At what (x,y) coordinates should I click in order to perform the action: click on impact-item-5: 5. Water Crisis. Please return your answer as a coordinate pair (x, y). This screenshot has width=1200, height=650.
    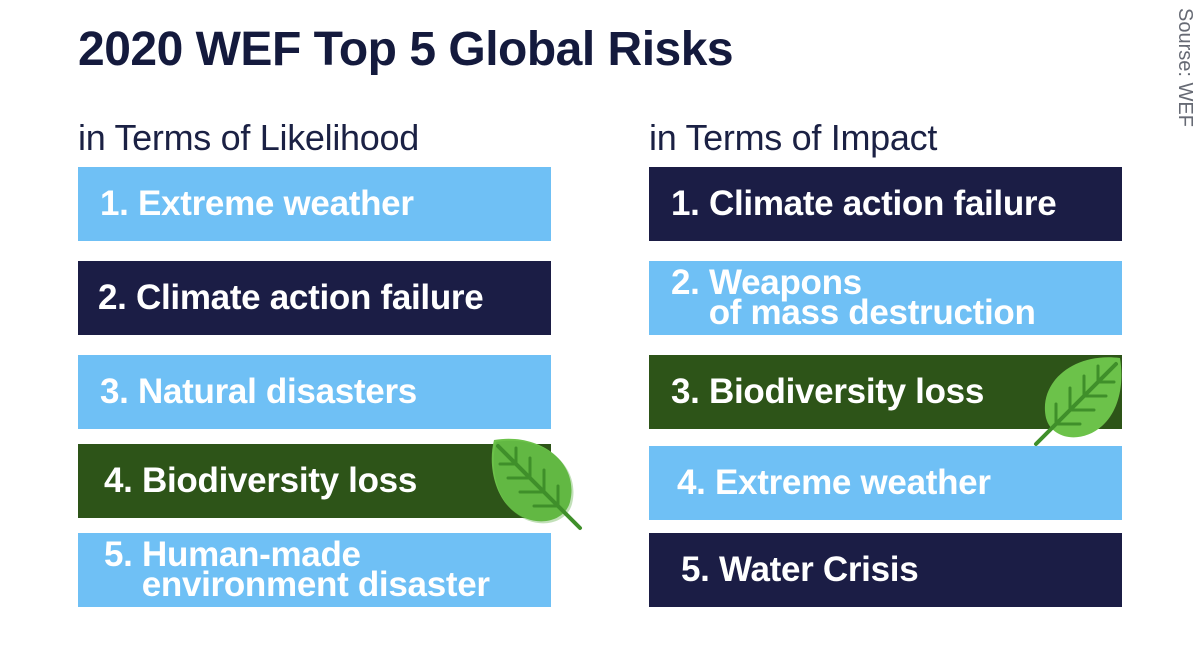
    Looking at the image, I should click on (885, 570).